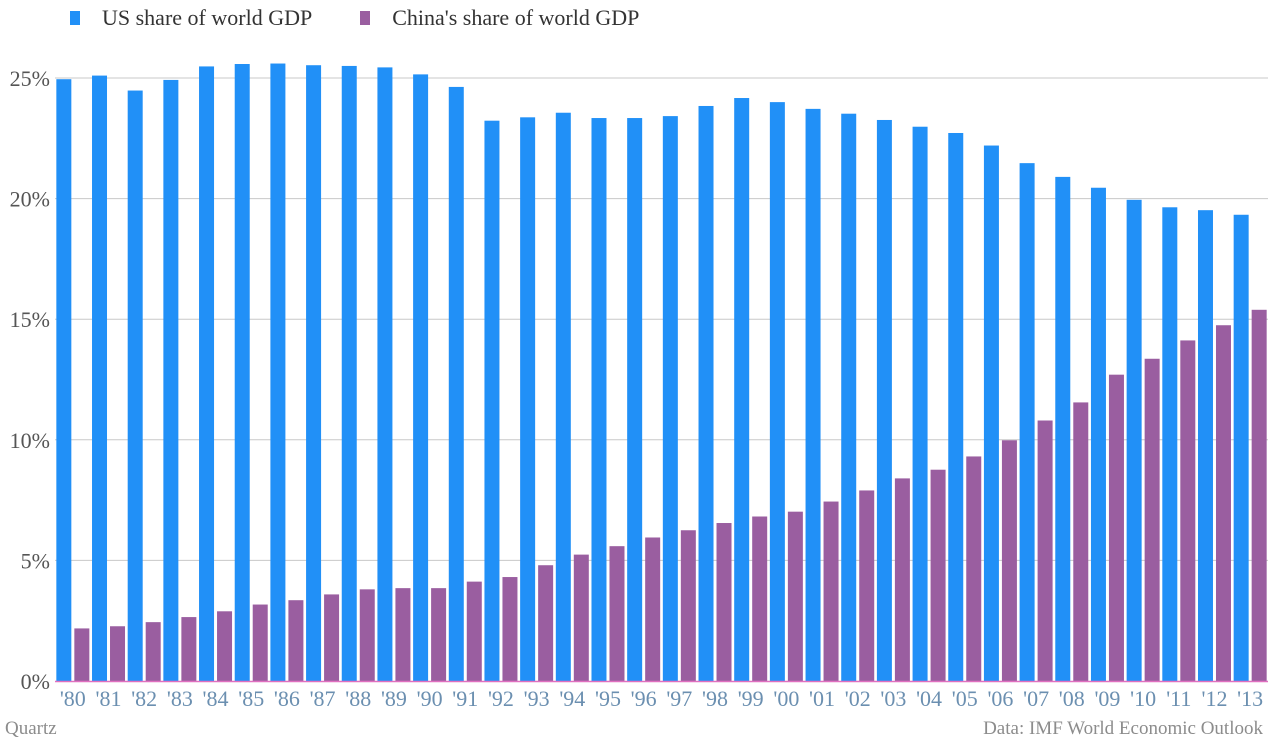  What do you see at coordinates (929, 698) in the screenshot?
I see `x-tick-label: '04` at bounding box center [929, 698].